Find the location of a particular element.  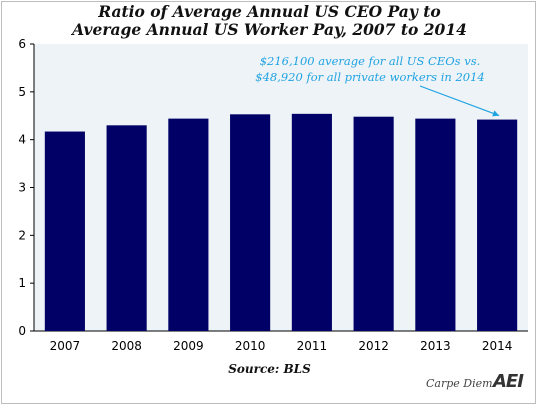

bar-2014 is located at coordinates (497, 225).